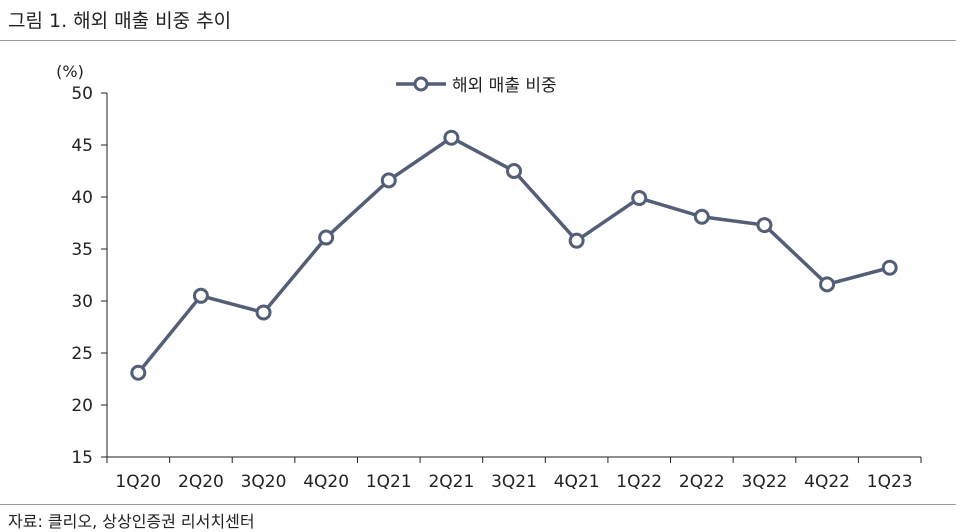 The height and width of the screenshot is (532, 962). I want to click on y-tick-label: 30, so click(82, 302).